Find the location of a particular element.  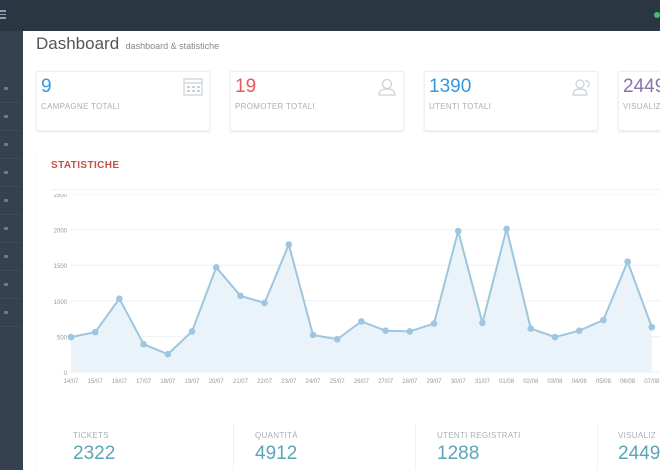

chart-x-tick-label: 31/07 is located at coordinates (483, 382).